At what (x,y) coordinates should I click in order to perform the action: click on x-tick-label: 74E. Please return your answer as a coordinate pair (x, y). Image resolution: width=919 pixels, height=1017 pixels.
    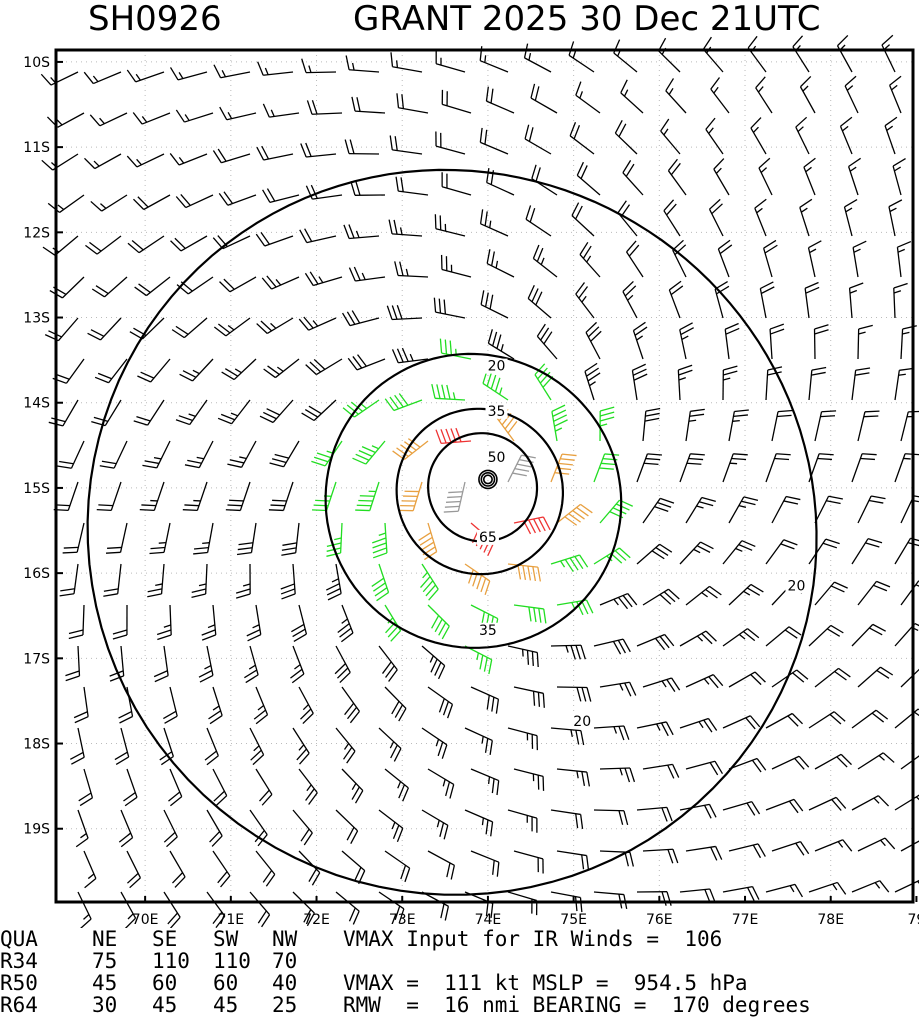
    Looking at the image, I should click on (488, 920).